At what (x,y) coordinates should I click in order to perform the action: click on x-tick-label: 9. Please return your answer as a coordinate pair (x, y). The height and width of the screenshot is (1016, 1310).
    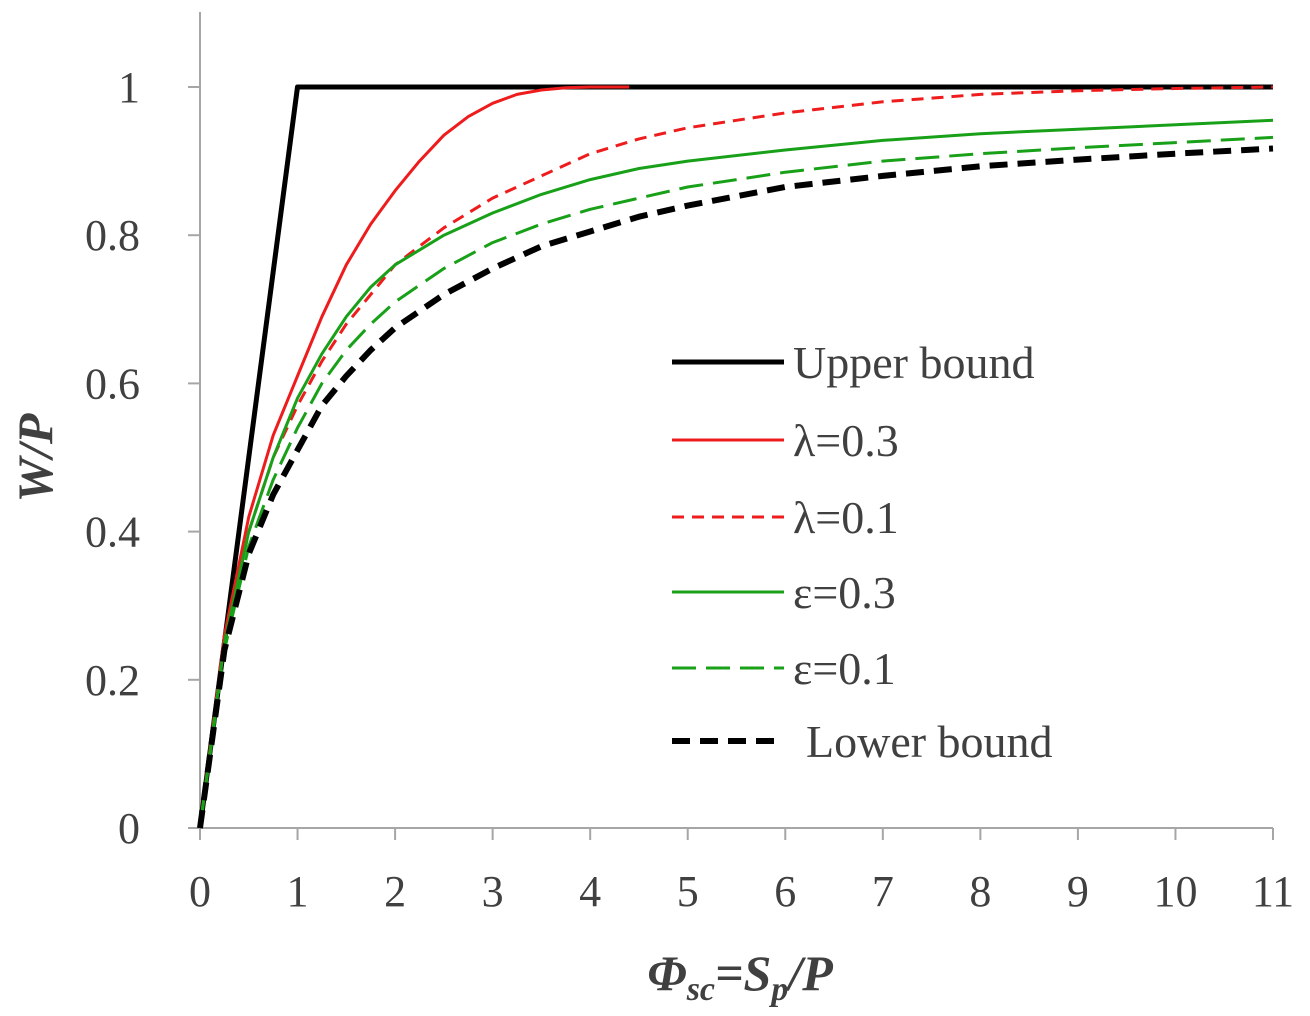
    Looking at the image, I should click on (1078, 891).